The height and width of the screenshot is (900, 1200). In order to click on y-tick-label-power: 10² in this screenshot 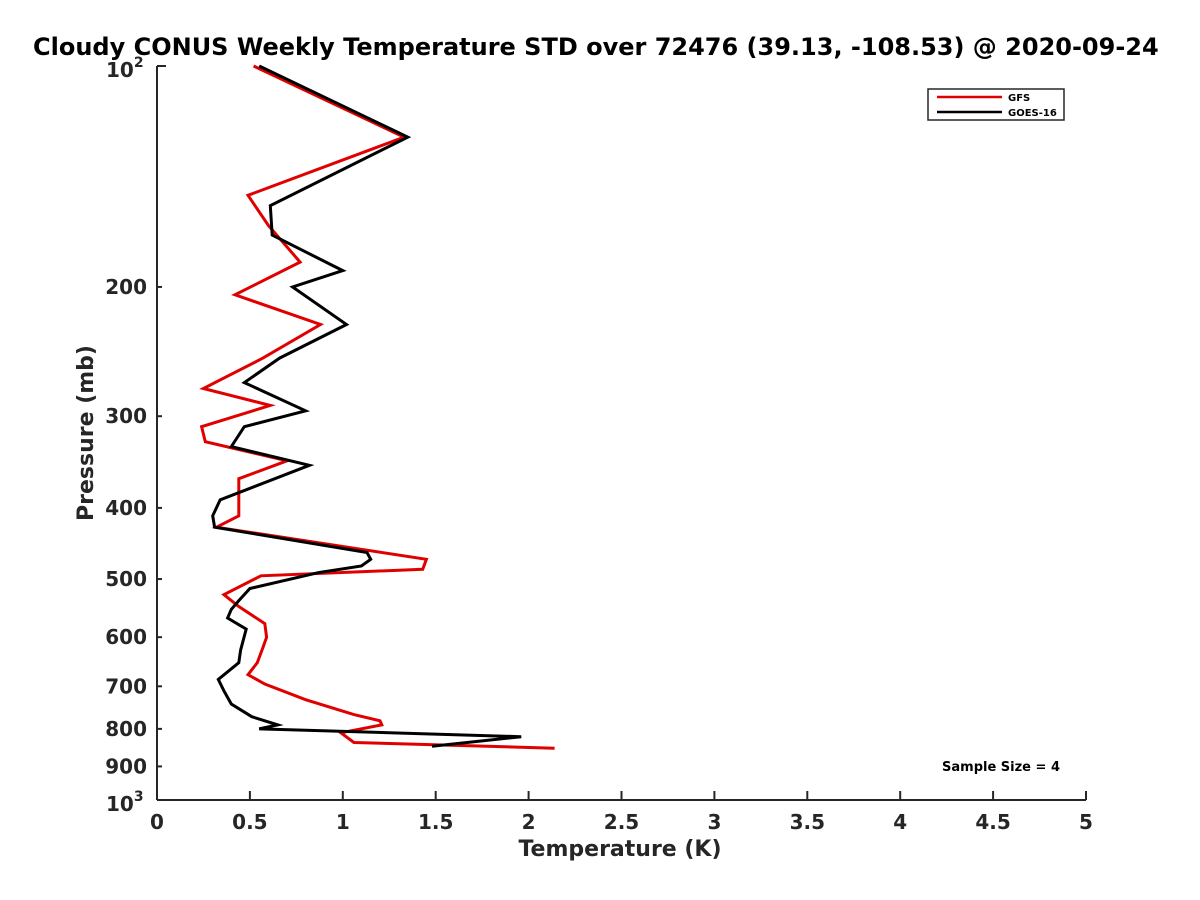, I will do `click(125, 68)`.